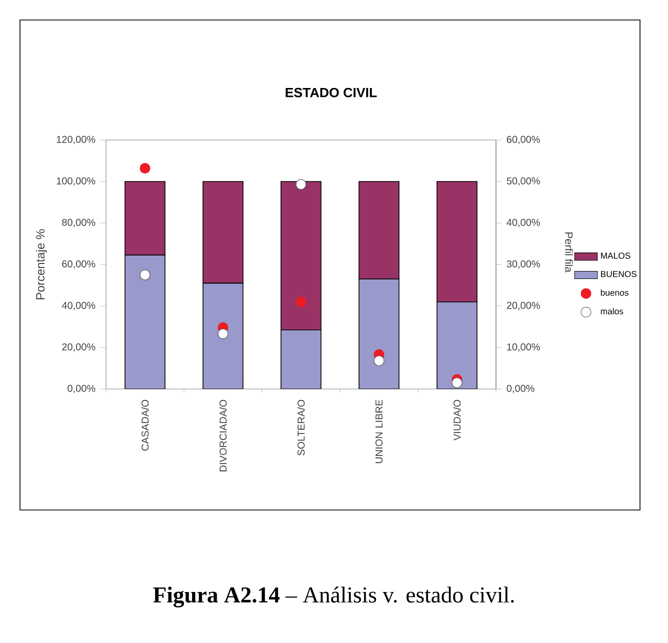 The width and height of the screenshot is (668, 643). Describe the element at coordinates (223, 436) in the screenshot. I see `x-tick-label: DIVORCIADA/O` at that location.